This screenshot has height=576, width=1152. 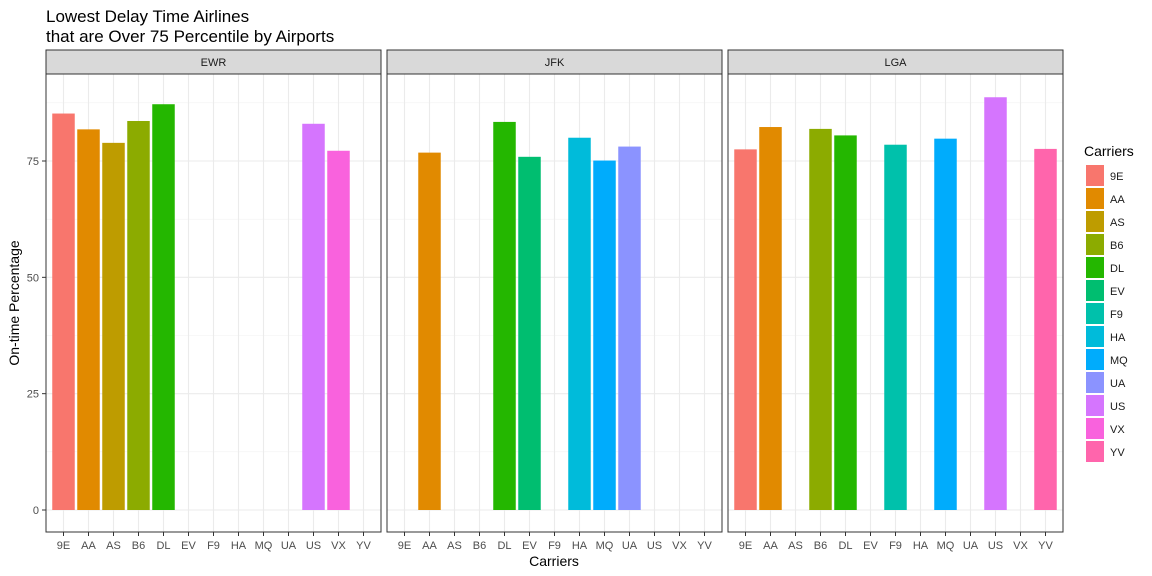 I want to click on legend-label-ev: EV, so click(x=1117, y=292).